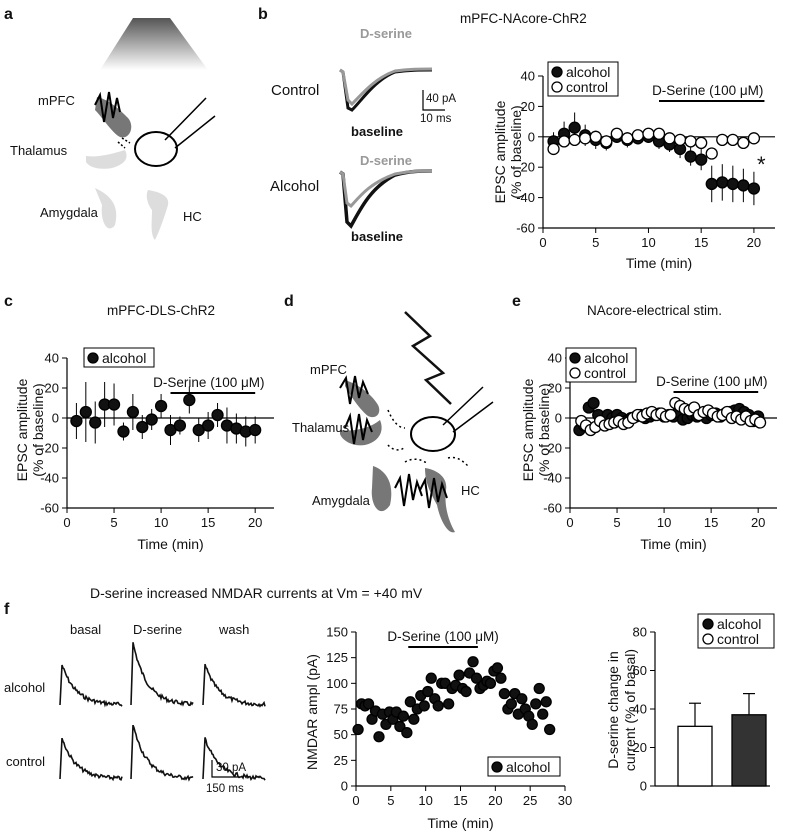  I want to click on panel-a: a mPFC Thalamus Amygdala HC, so click(110, 123).